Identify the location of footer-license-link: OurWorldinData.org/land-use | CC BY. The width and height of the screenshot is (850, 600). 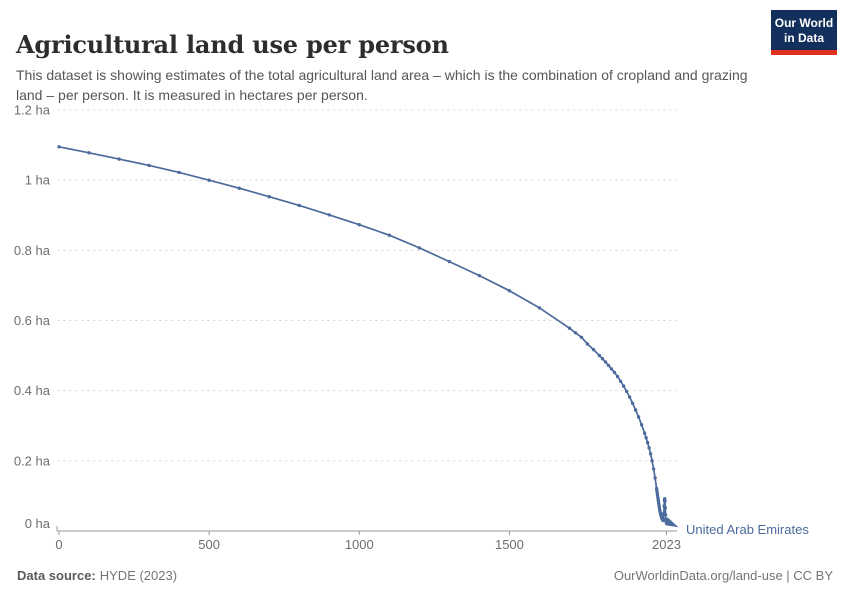
(723, 575).